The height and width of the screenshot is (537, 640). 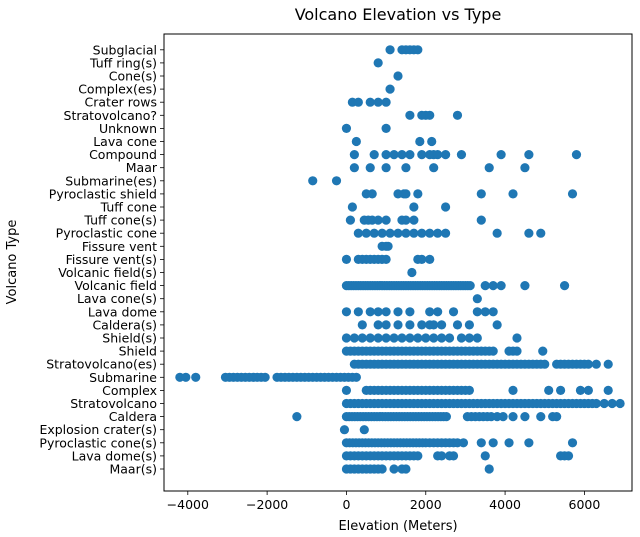 What do you see at coordinates (125, 49) in the screenshot?
I see `y-tick-label: Subglacial` at bounding box center [125, 49].